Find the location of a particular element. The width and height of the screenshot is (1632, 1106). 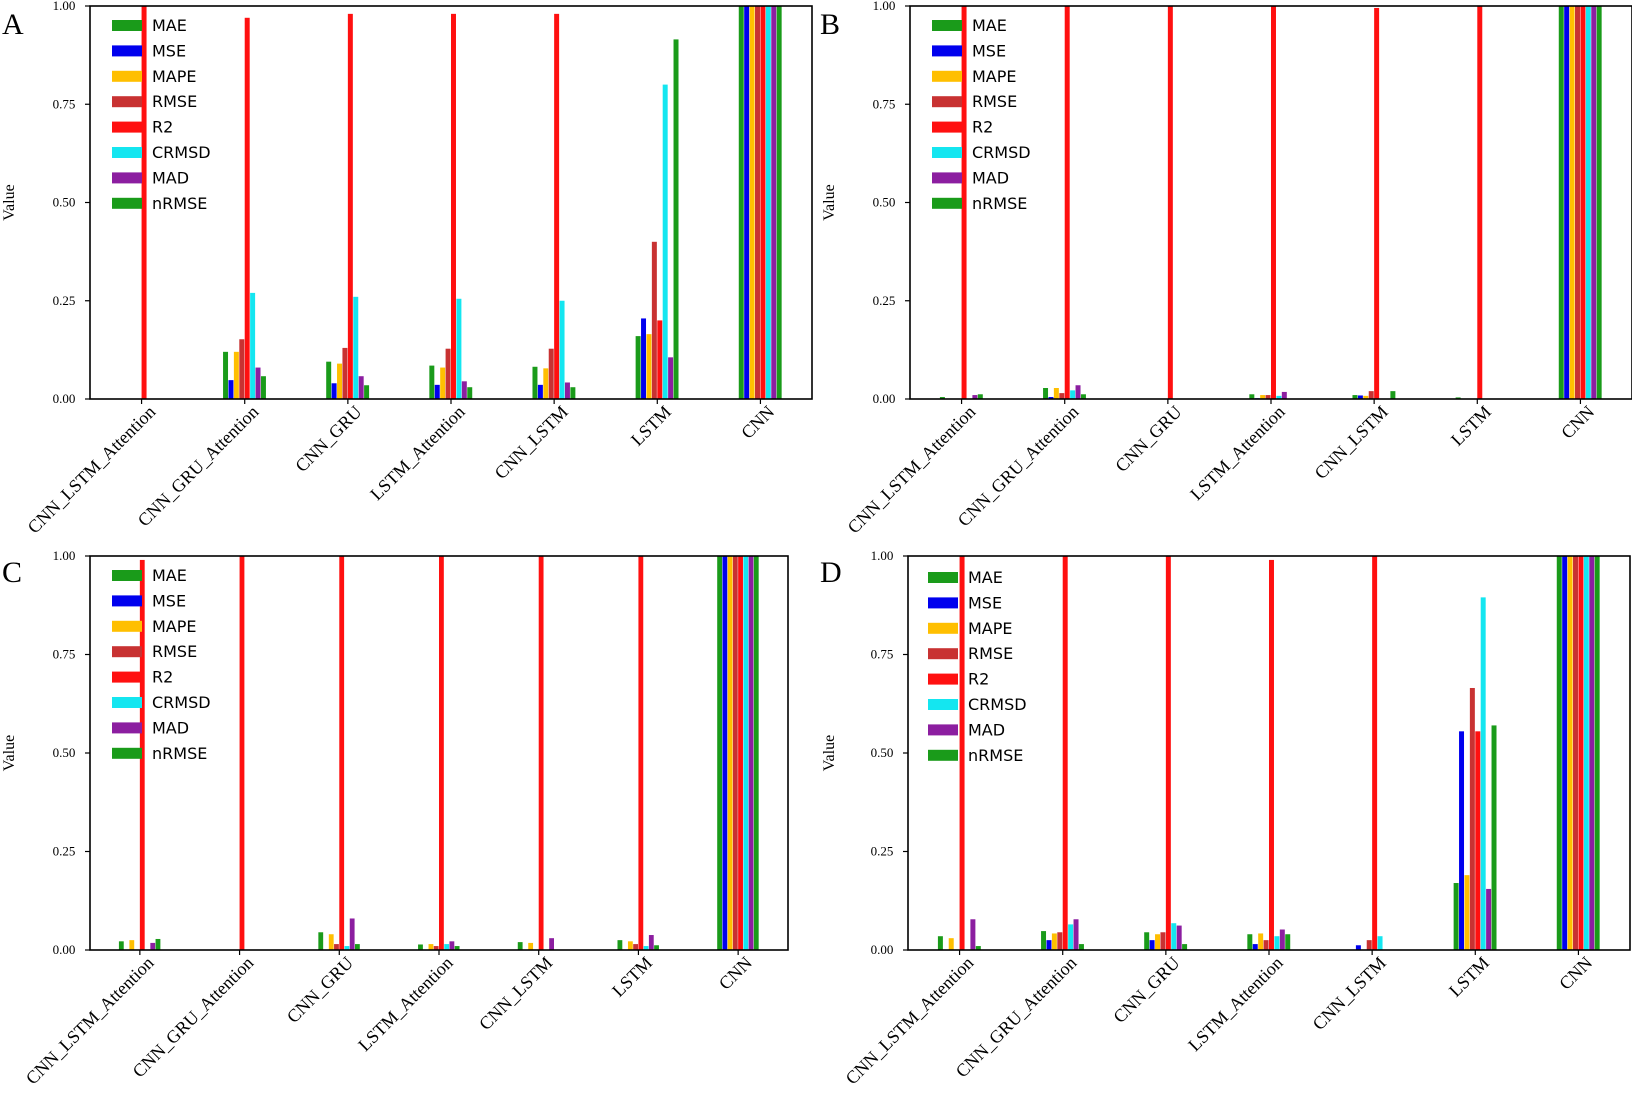

bar-mape-cnn-gru is located at coordinates (340, 381).